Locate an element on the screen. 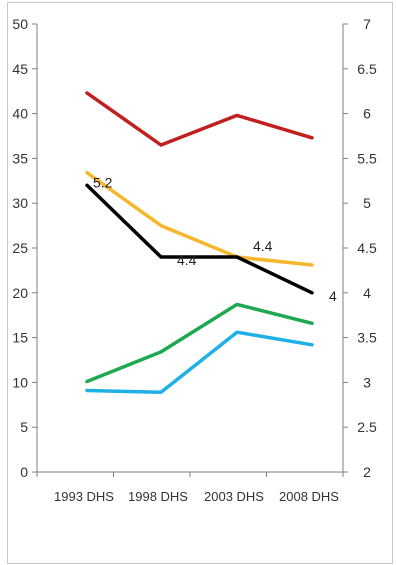 This screenshot has height=565, width=396. right-tick-label: 3.5 is located at coordinates (367, 338).